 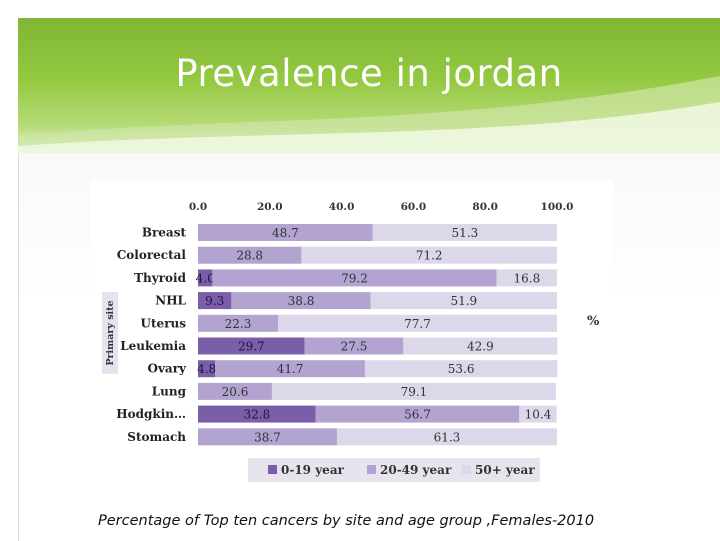 I want to click on data-label: 4.8, so click(x=206, y=369).